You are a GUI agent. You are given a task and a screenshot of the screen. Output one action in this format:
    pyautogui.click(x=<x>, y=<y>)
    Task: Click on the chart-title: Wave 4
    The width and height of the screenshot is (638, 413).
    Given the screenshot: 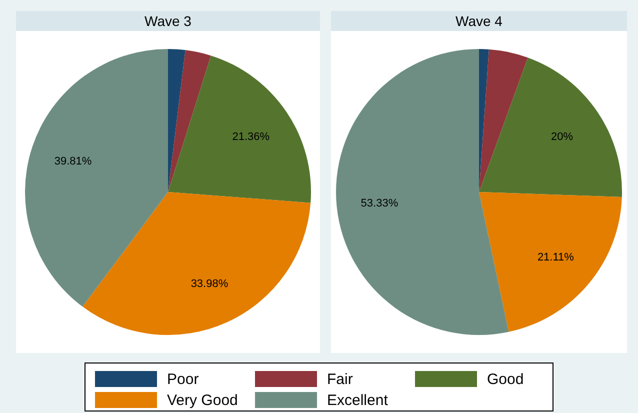 What is the action you would take?
    pyautogui.click(x=479, y=21)
    